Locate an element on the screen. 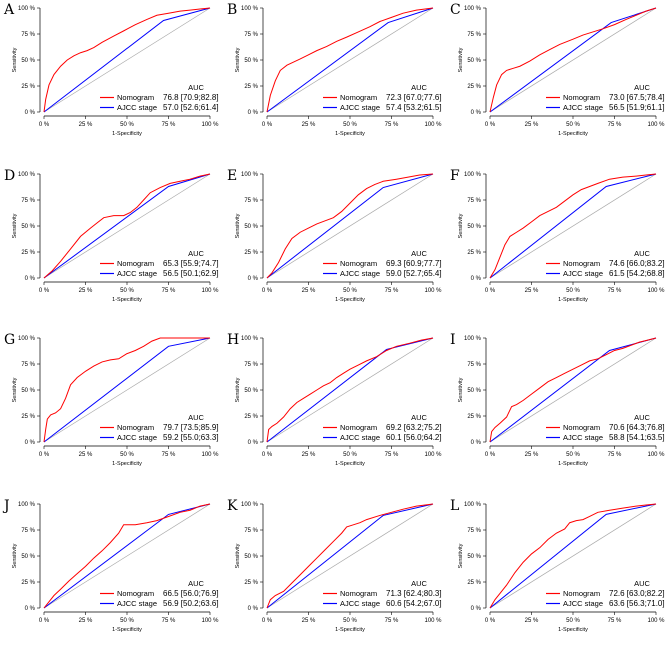  auc-value: 56.5 [50.1;62.9] is located at coordinates (191, 273).